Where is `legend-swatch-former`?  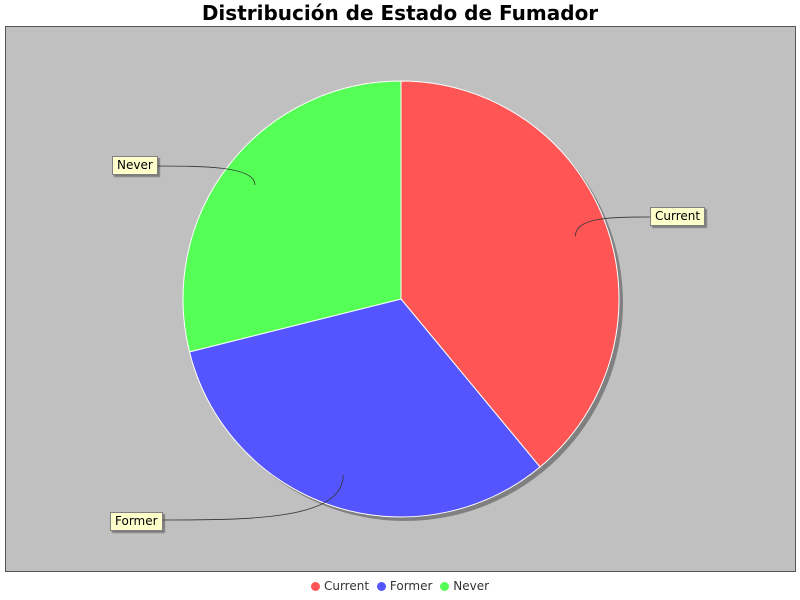 legend-swatch-former is located at coordinates (381, 586).